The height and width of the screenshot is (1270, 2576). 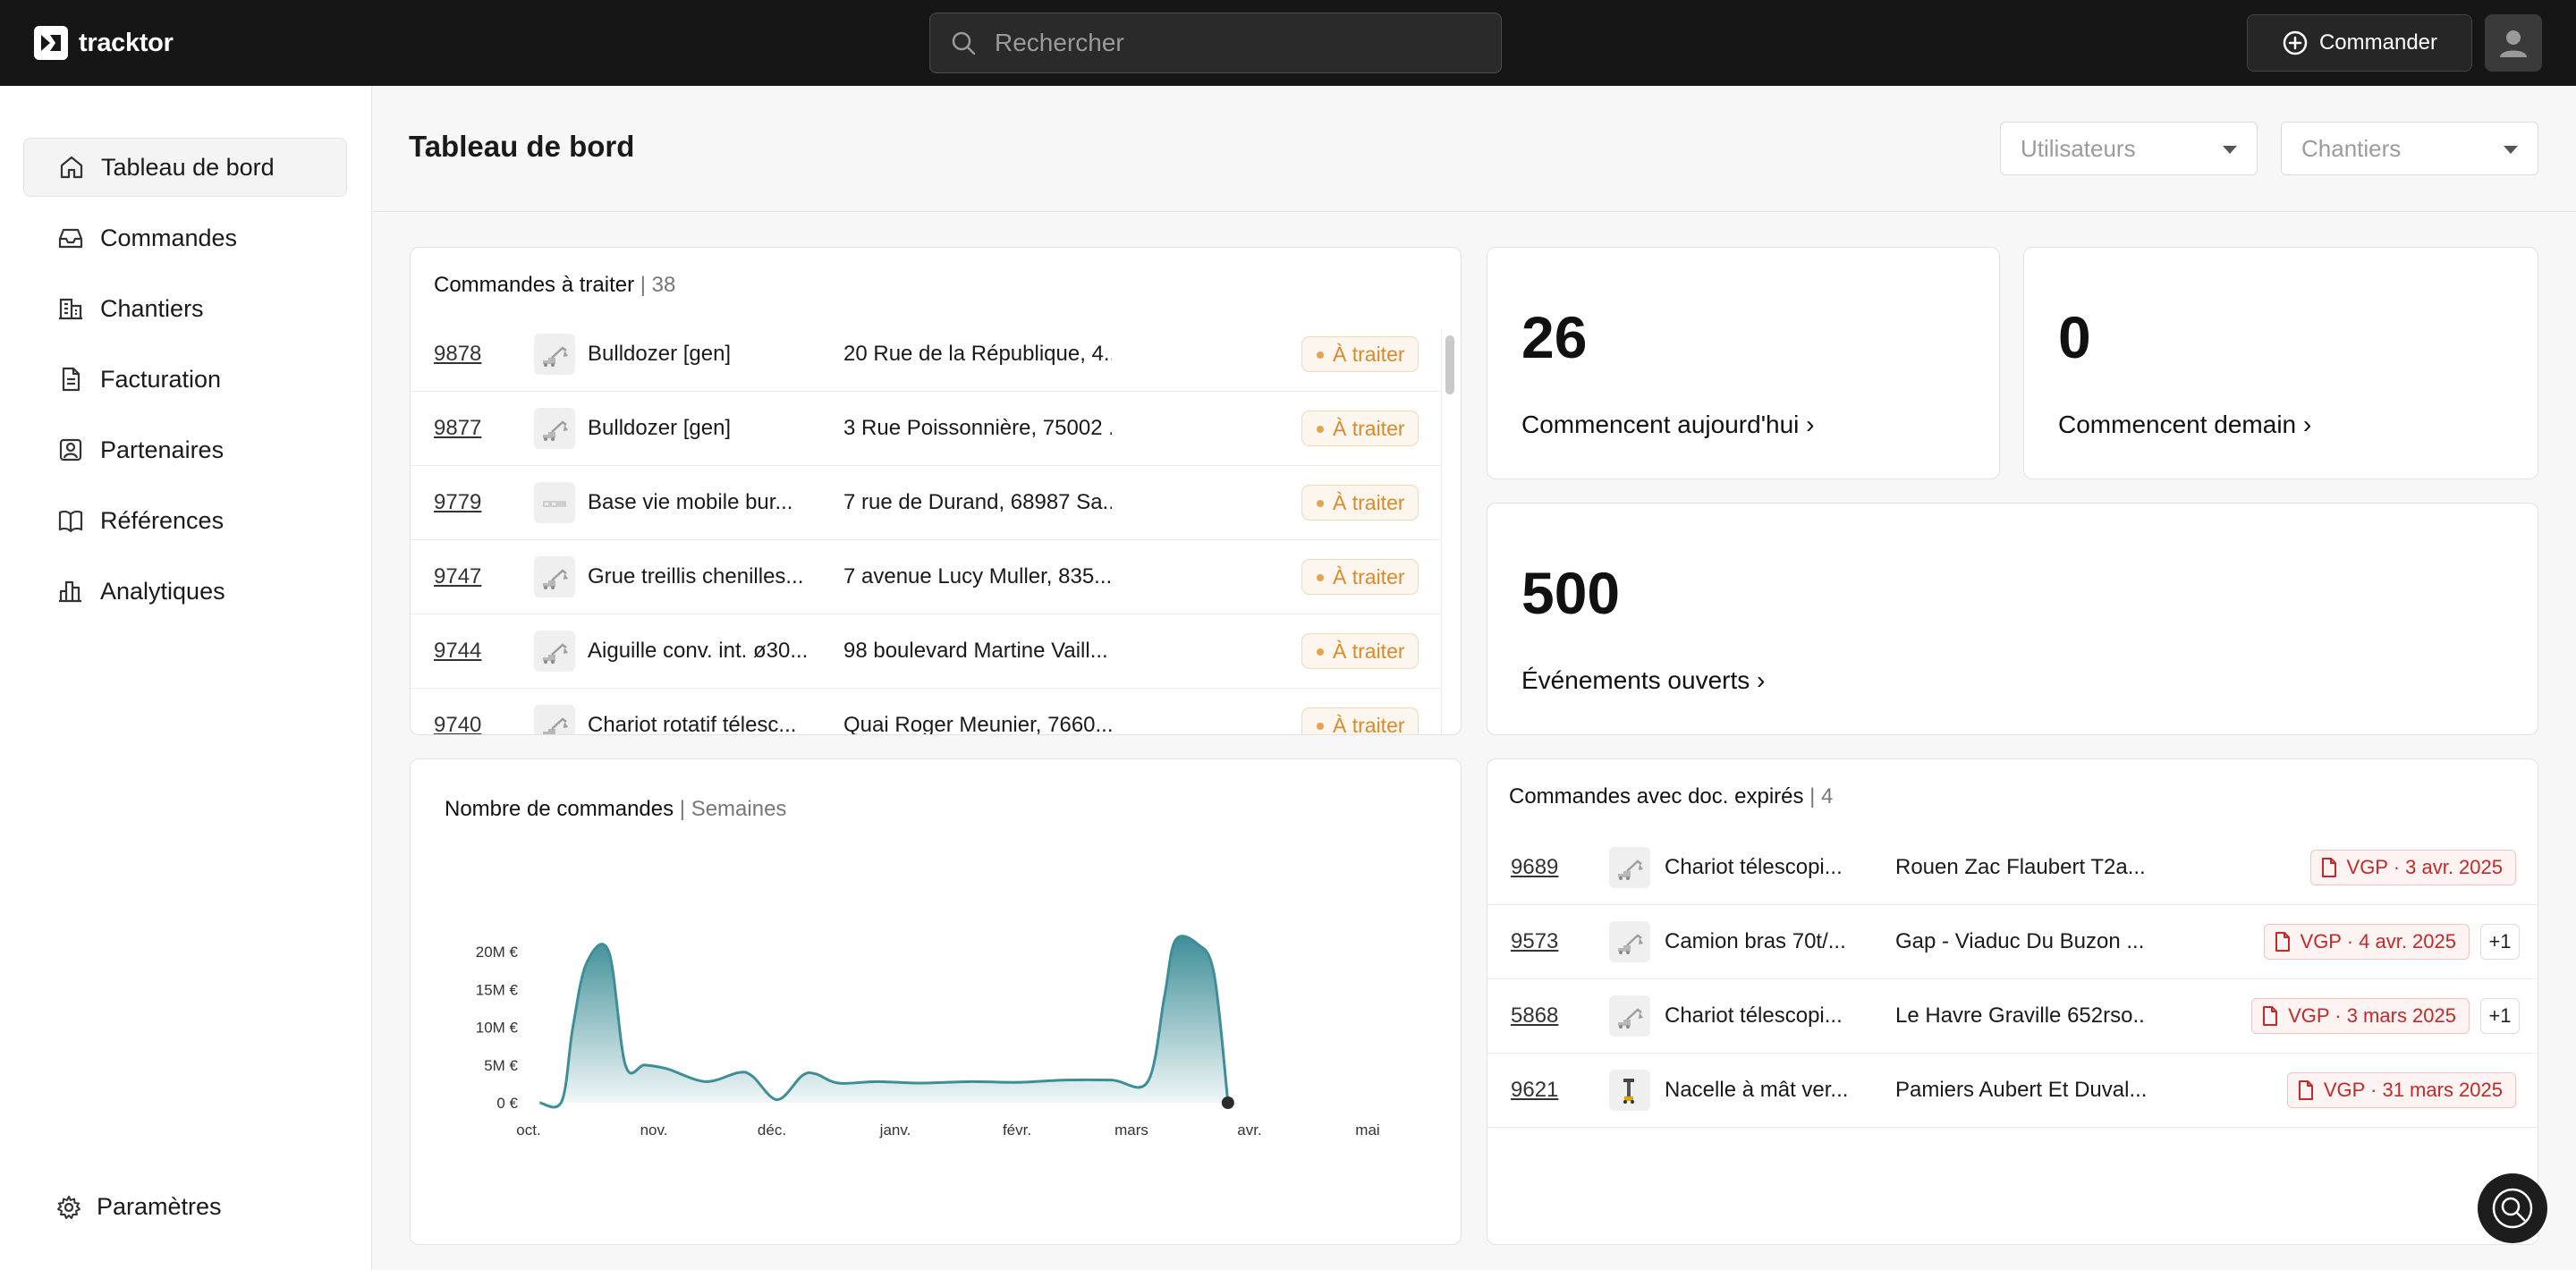 What do you see at coordinates (1449, 364) in the screenshot?
I see `scrollbar-thumb` at bounding box center [1449, 364].